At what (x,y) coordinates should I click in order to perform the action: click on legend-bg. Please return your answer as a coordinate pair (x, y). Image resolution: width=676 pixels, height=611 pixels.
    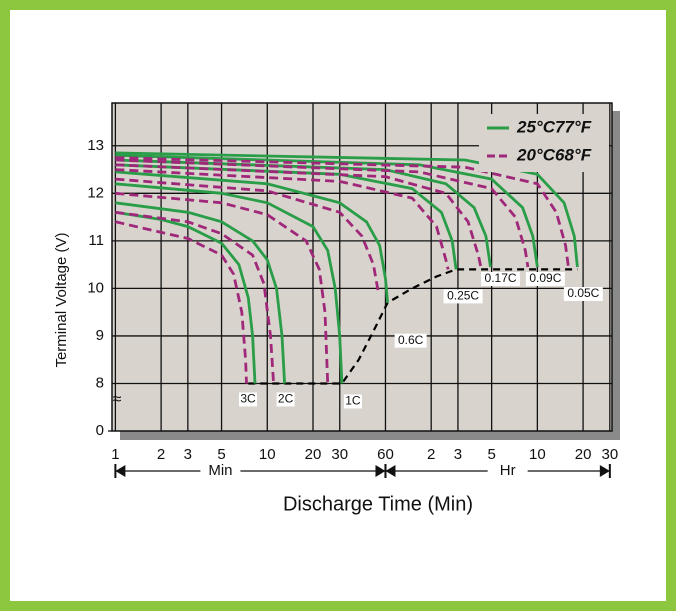
    Looking at the image, I should click on (544, 143).